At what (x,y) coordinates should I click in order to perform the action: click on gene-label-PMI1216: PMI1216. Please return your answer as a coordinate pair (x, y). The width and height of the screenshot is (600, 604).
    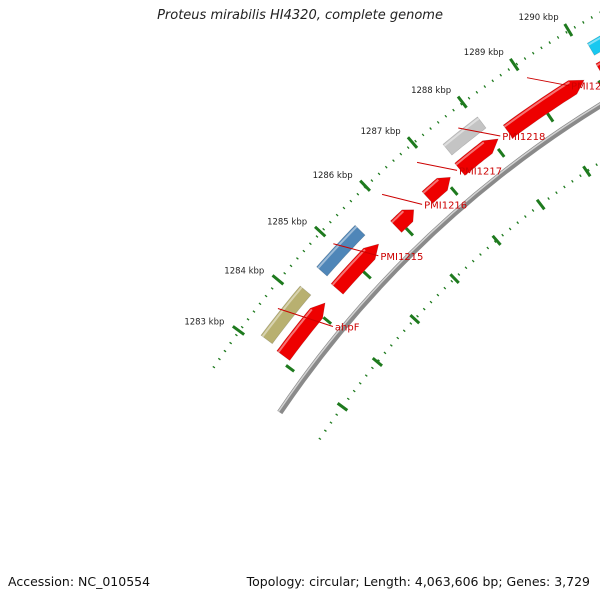
    Looking at the image, I should click on (445, 205).